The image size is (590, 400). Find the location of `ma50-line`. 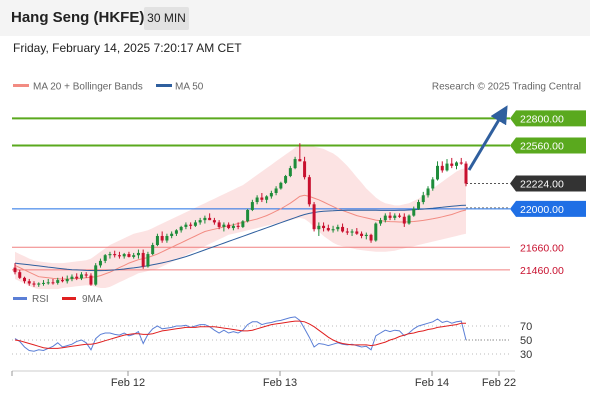

ma50-line is located at coordinates (240, 238).